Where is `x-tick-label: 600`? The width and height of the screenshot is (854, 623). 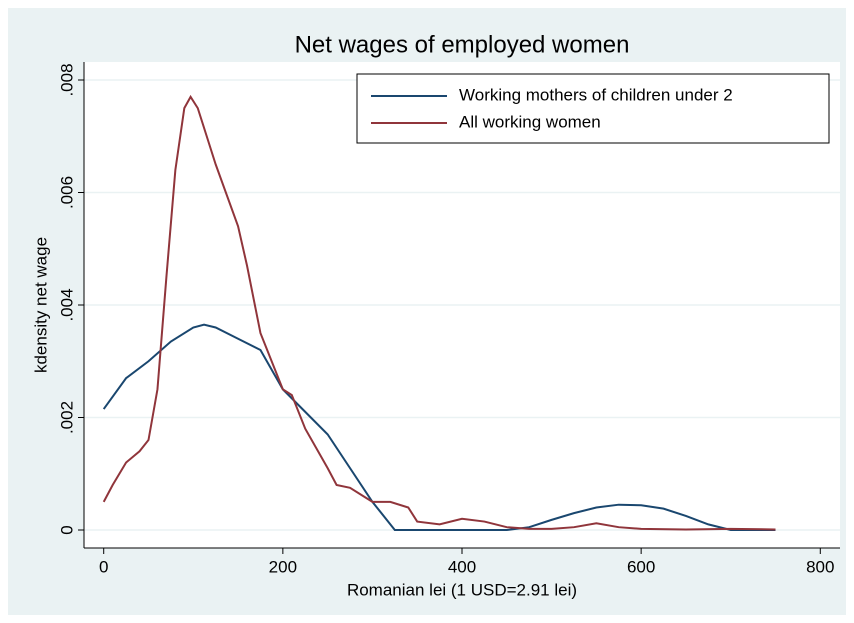
x-tick-label: 600 is located at coordinates (641, 566).